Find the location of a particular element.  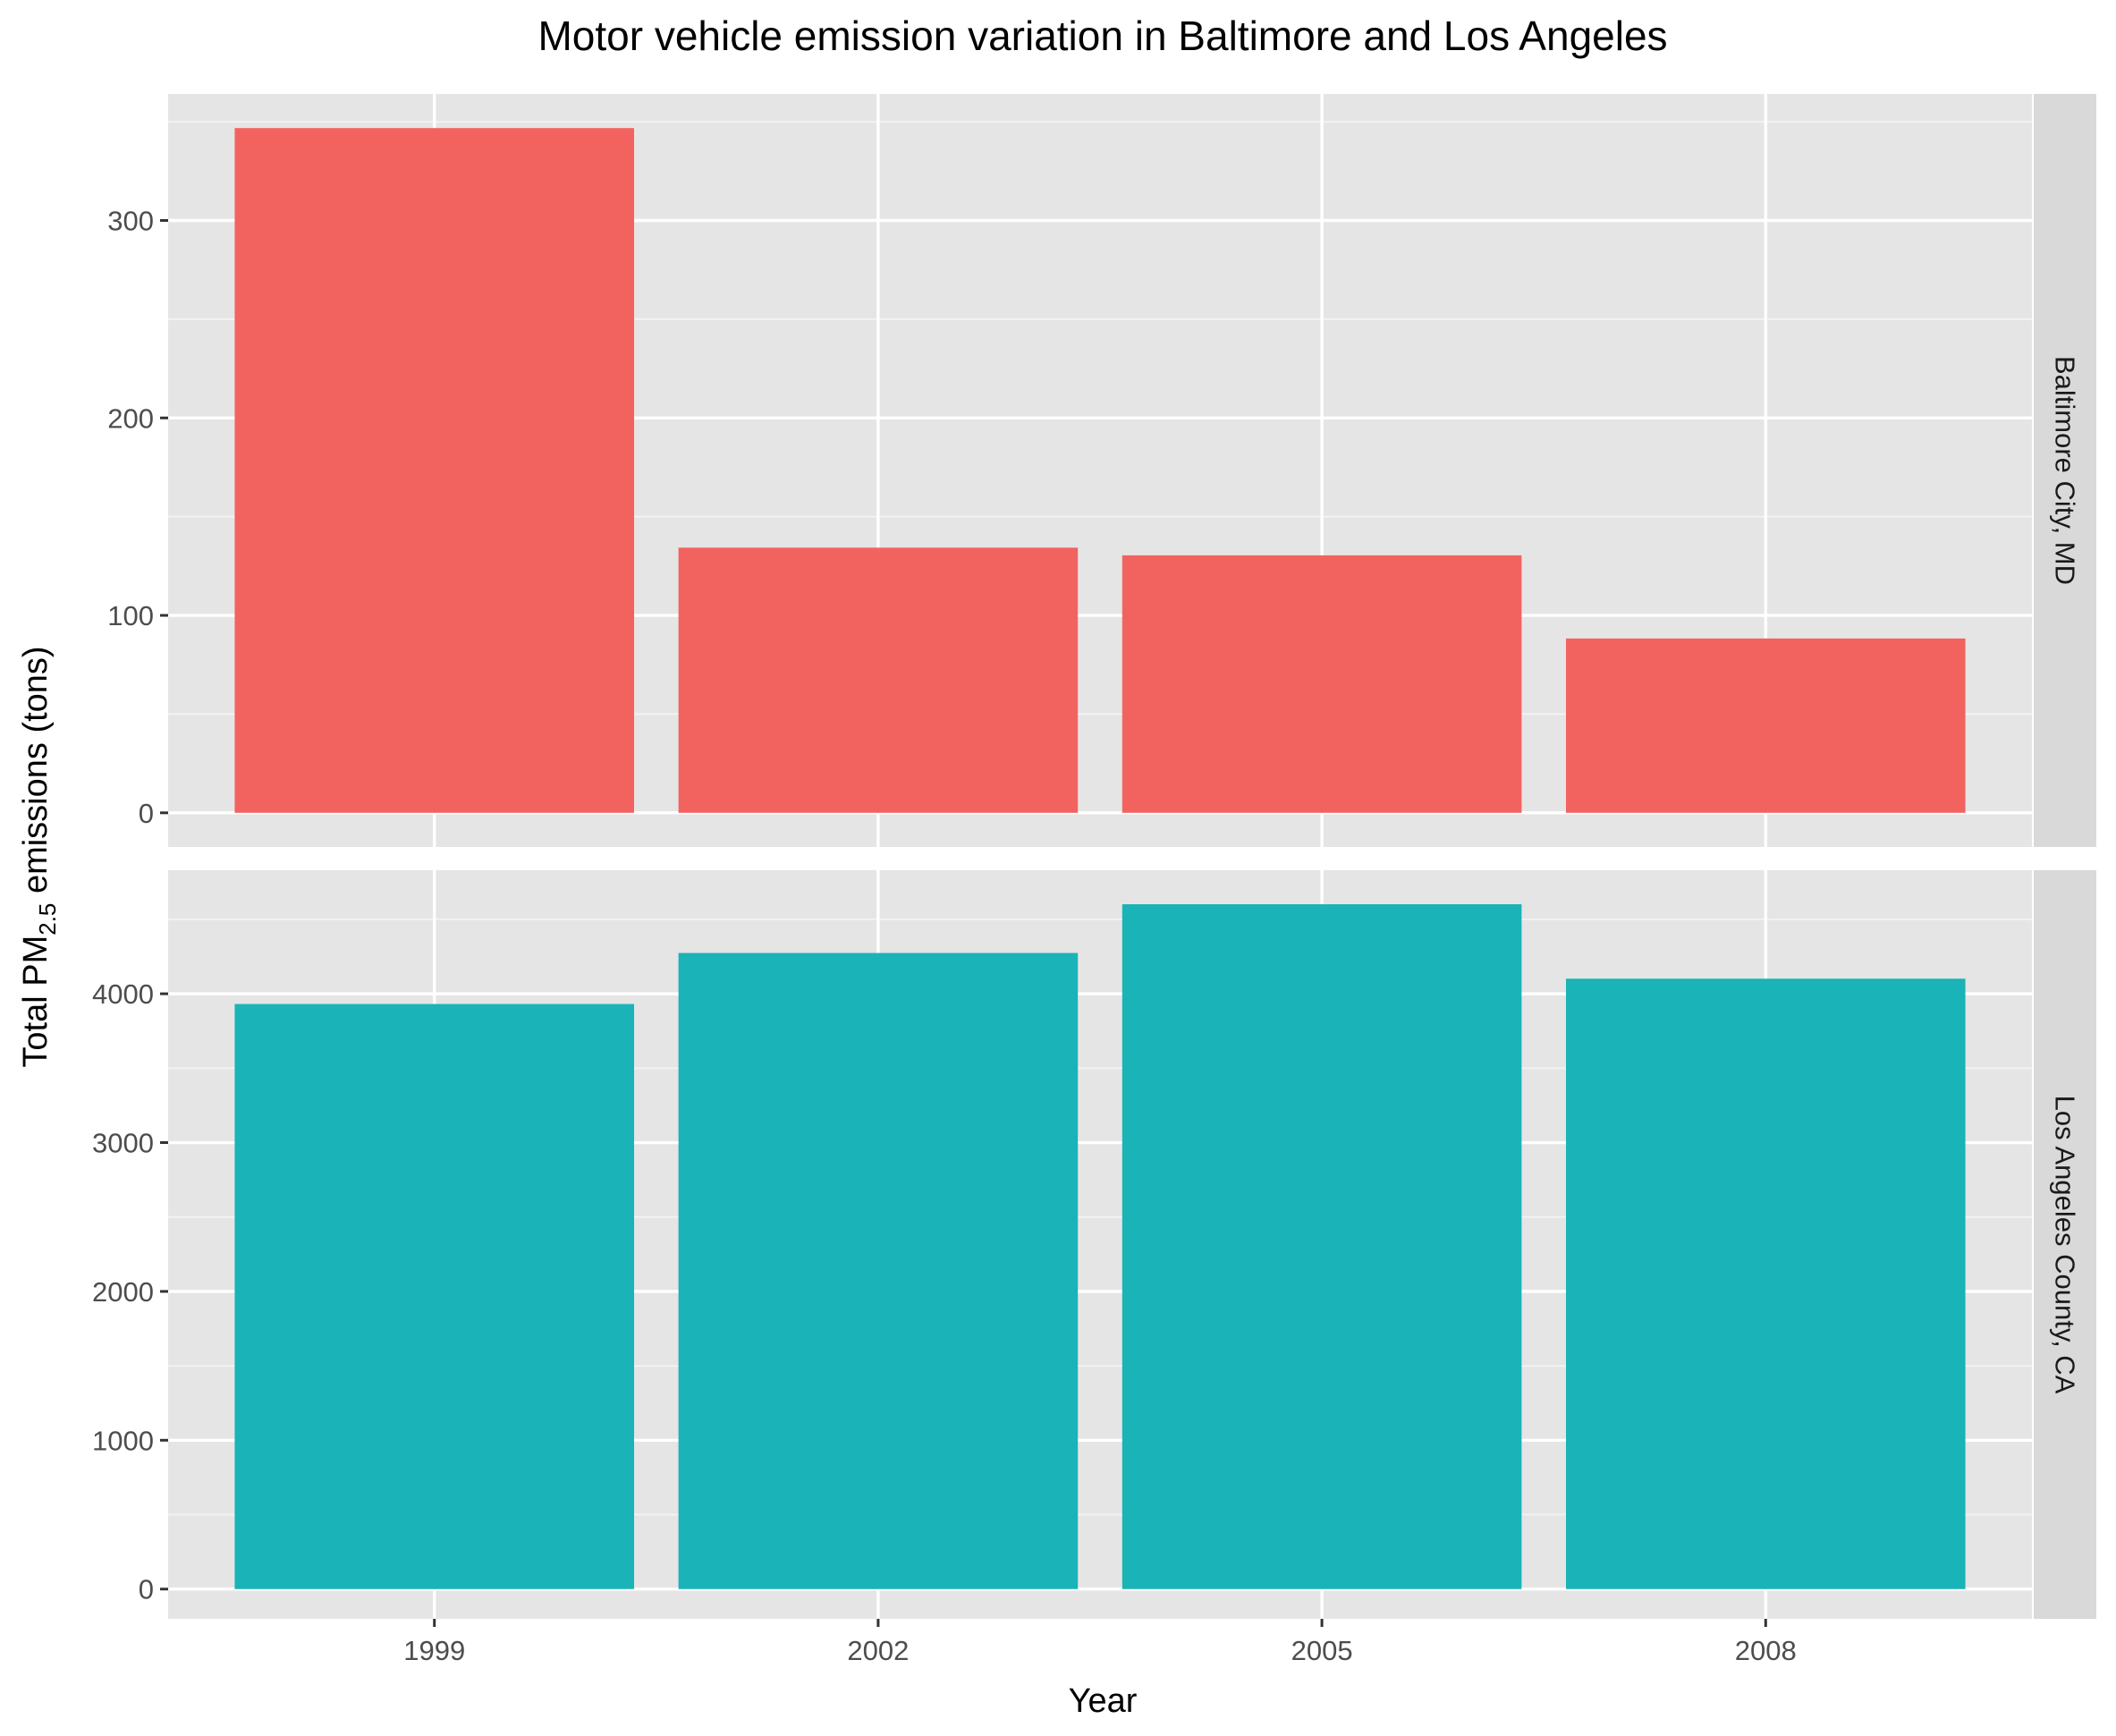

y-tick-label: 3000 is located at coordinates (123, 1143).